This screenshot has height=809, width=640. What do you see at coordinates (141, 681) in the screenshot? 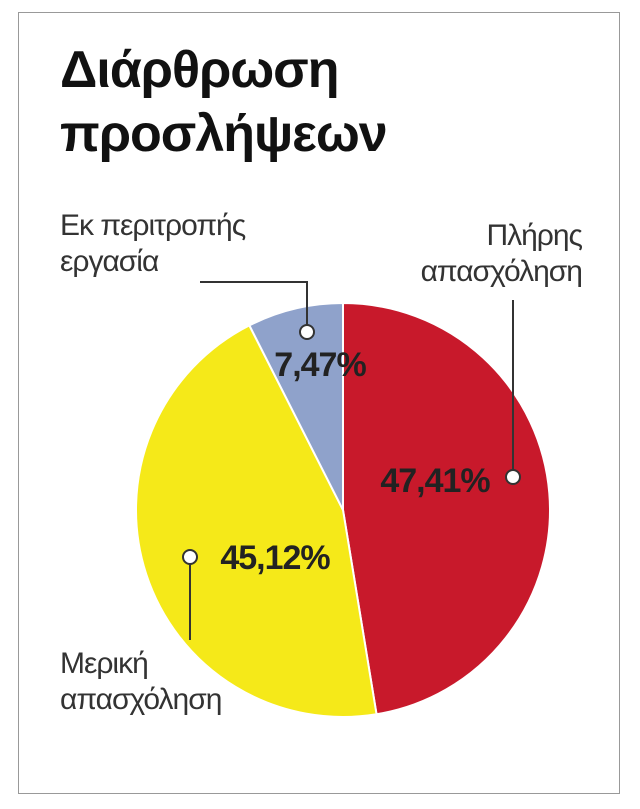
I see `category-label: Μερική απασχόληση` at bounding box center [141, 681].